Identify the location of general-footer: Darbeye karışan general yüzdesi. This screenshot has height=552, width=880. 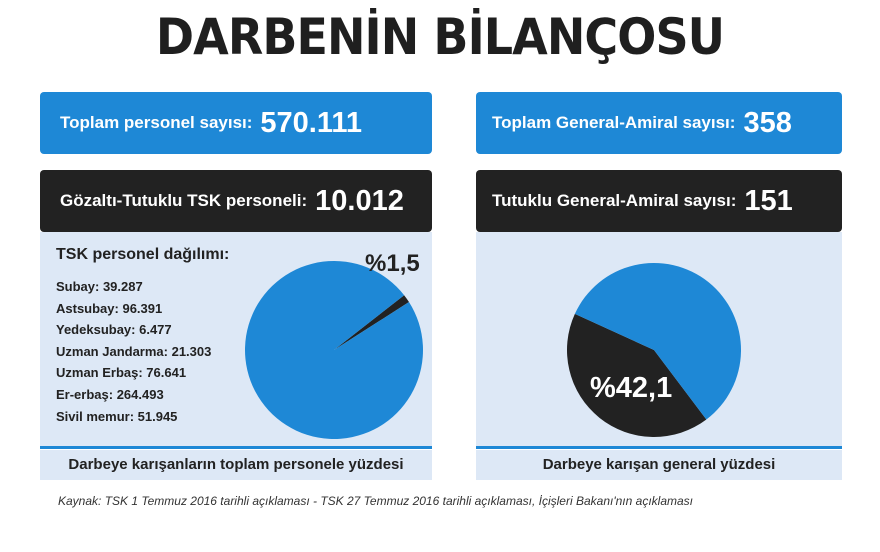
(659, 465).